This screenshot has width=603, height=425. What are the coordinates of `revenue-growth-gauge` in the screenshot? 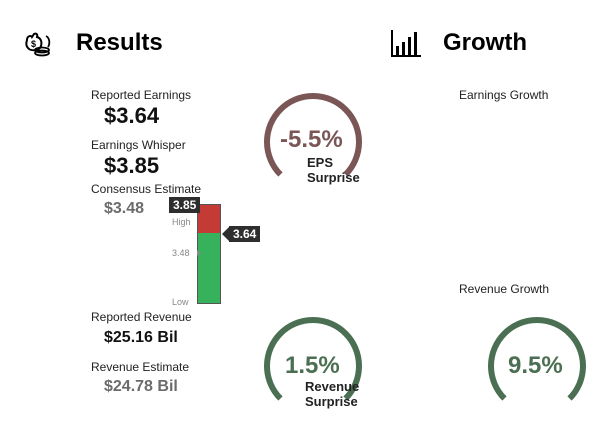 It's located at (537, 366).